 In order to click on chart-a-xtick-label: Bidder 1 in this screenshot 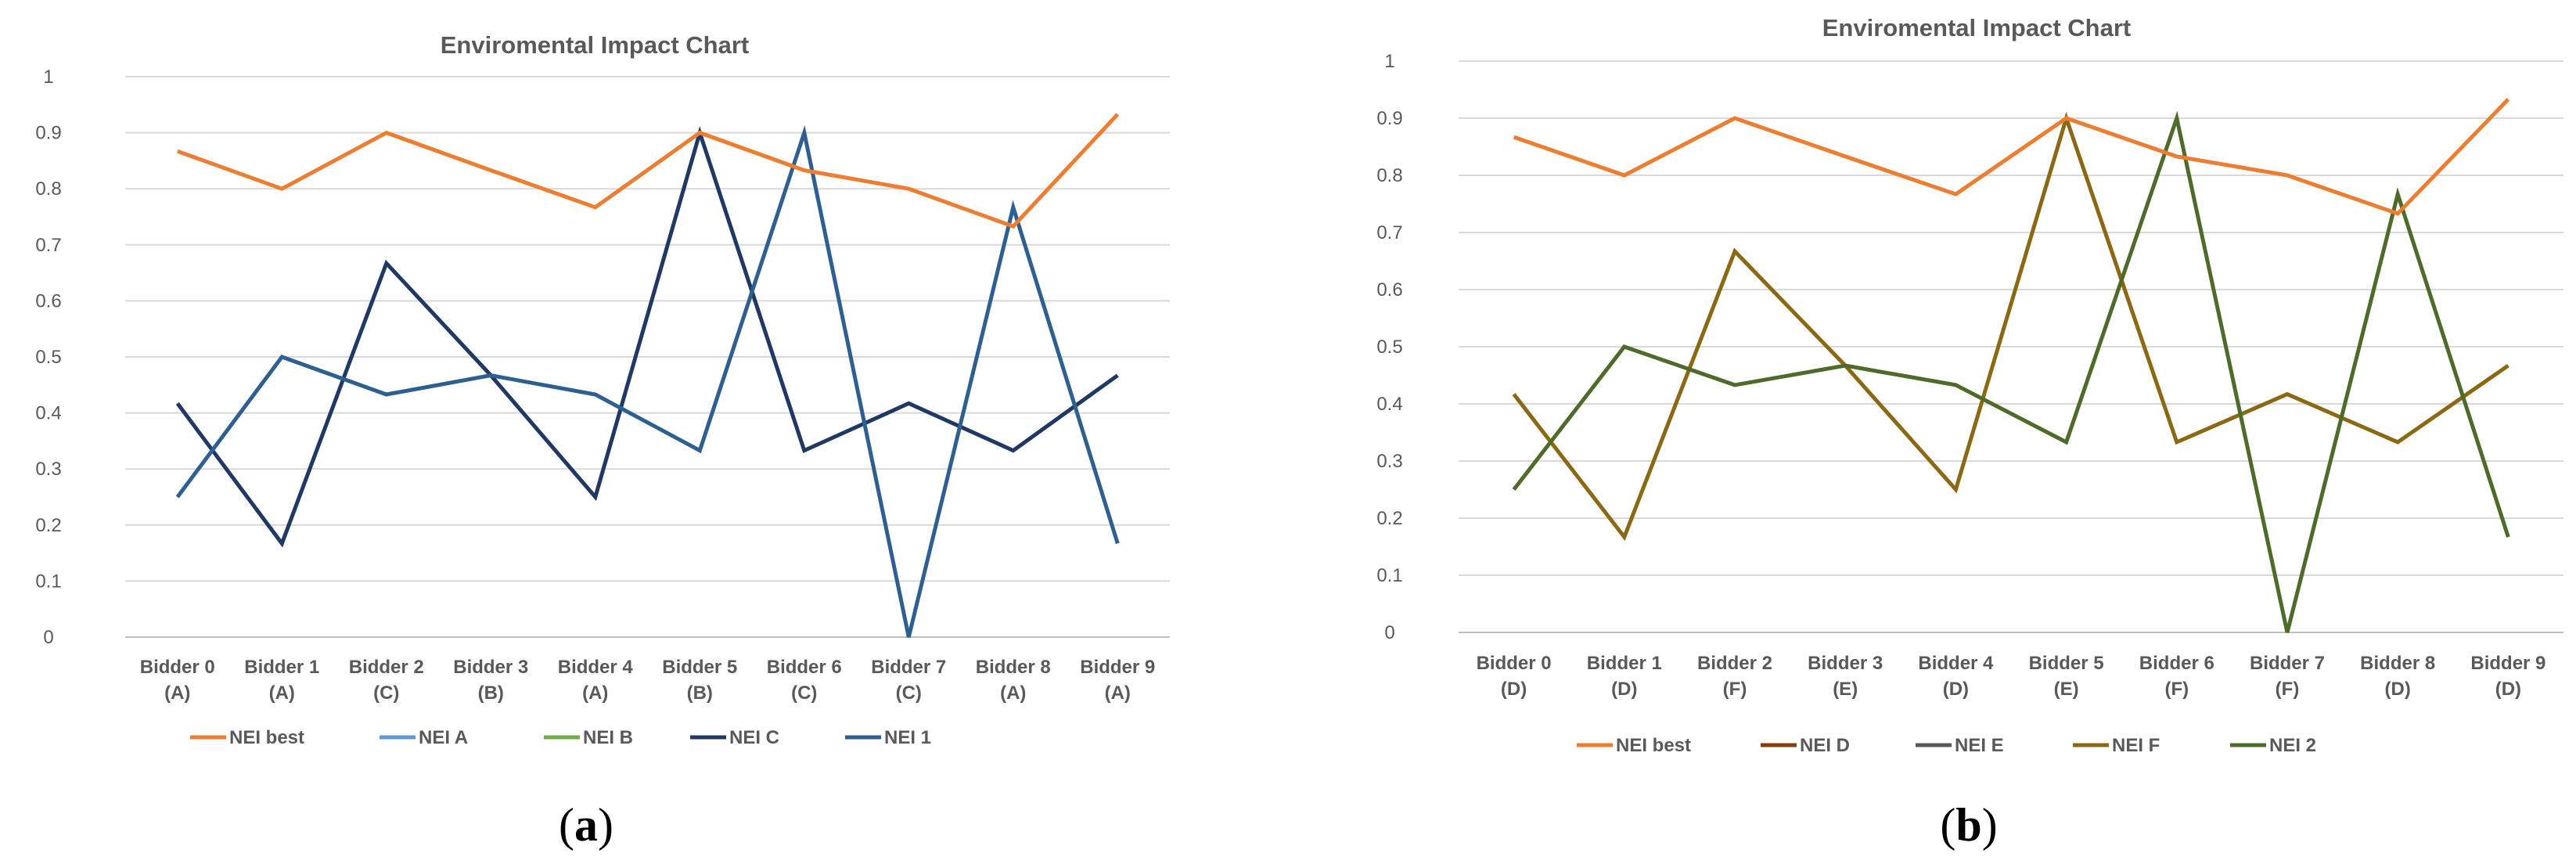, I will do `click(282, 667)`.